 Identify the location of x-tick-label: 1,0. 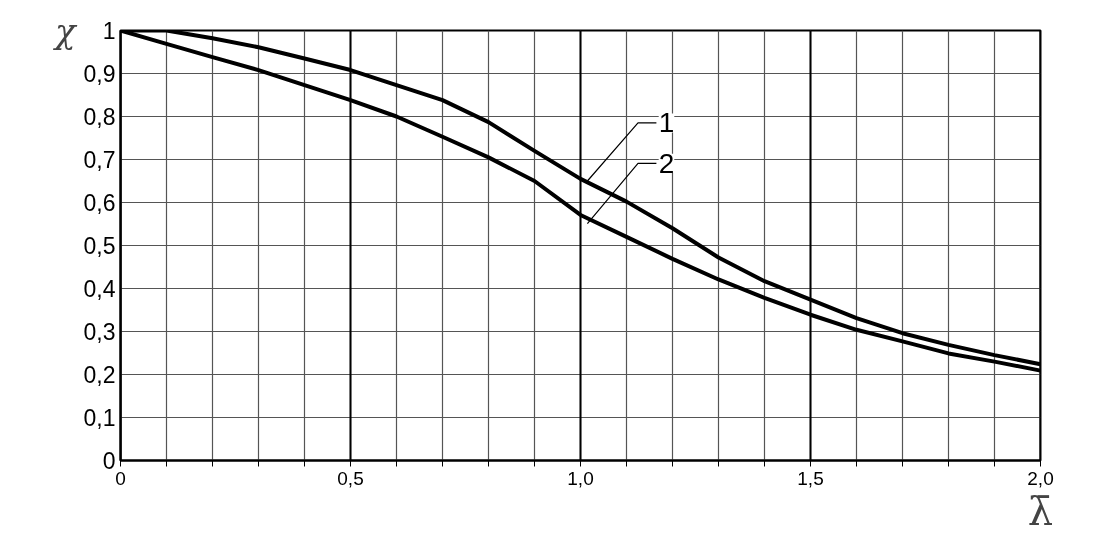
(580, 478).